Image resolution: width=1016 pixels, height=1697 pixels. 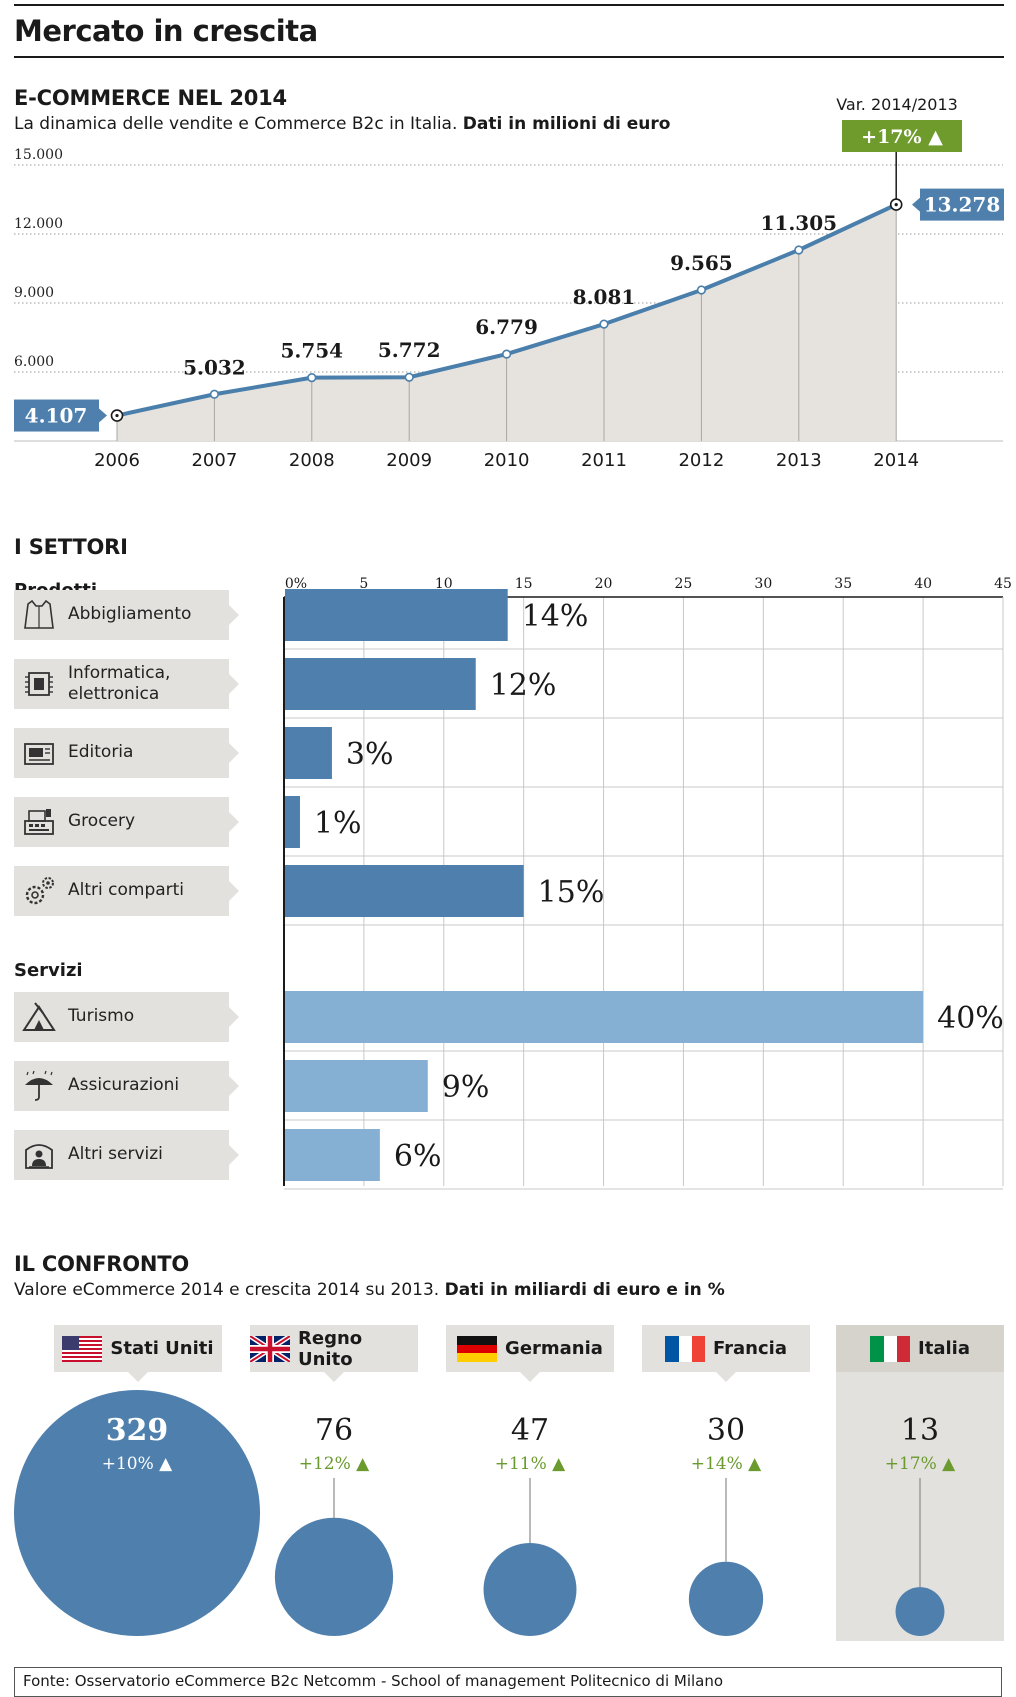 I want to click on gears-icon, so click(x=39, y=891).